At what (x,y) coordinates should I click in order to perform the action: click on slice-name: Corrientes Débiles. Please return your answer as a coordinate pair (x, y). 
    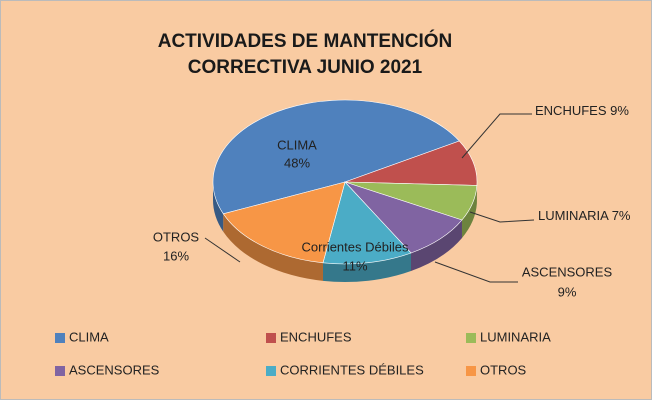
    Looking at the image, I should click on (355, 246).